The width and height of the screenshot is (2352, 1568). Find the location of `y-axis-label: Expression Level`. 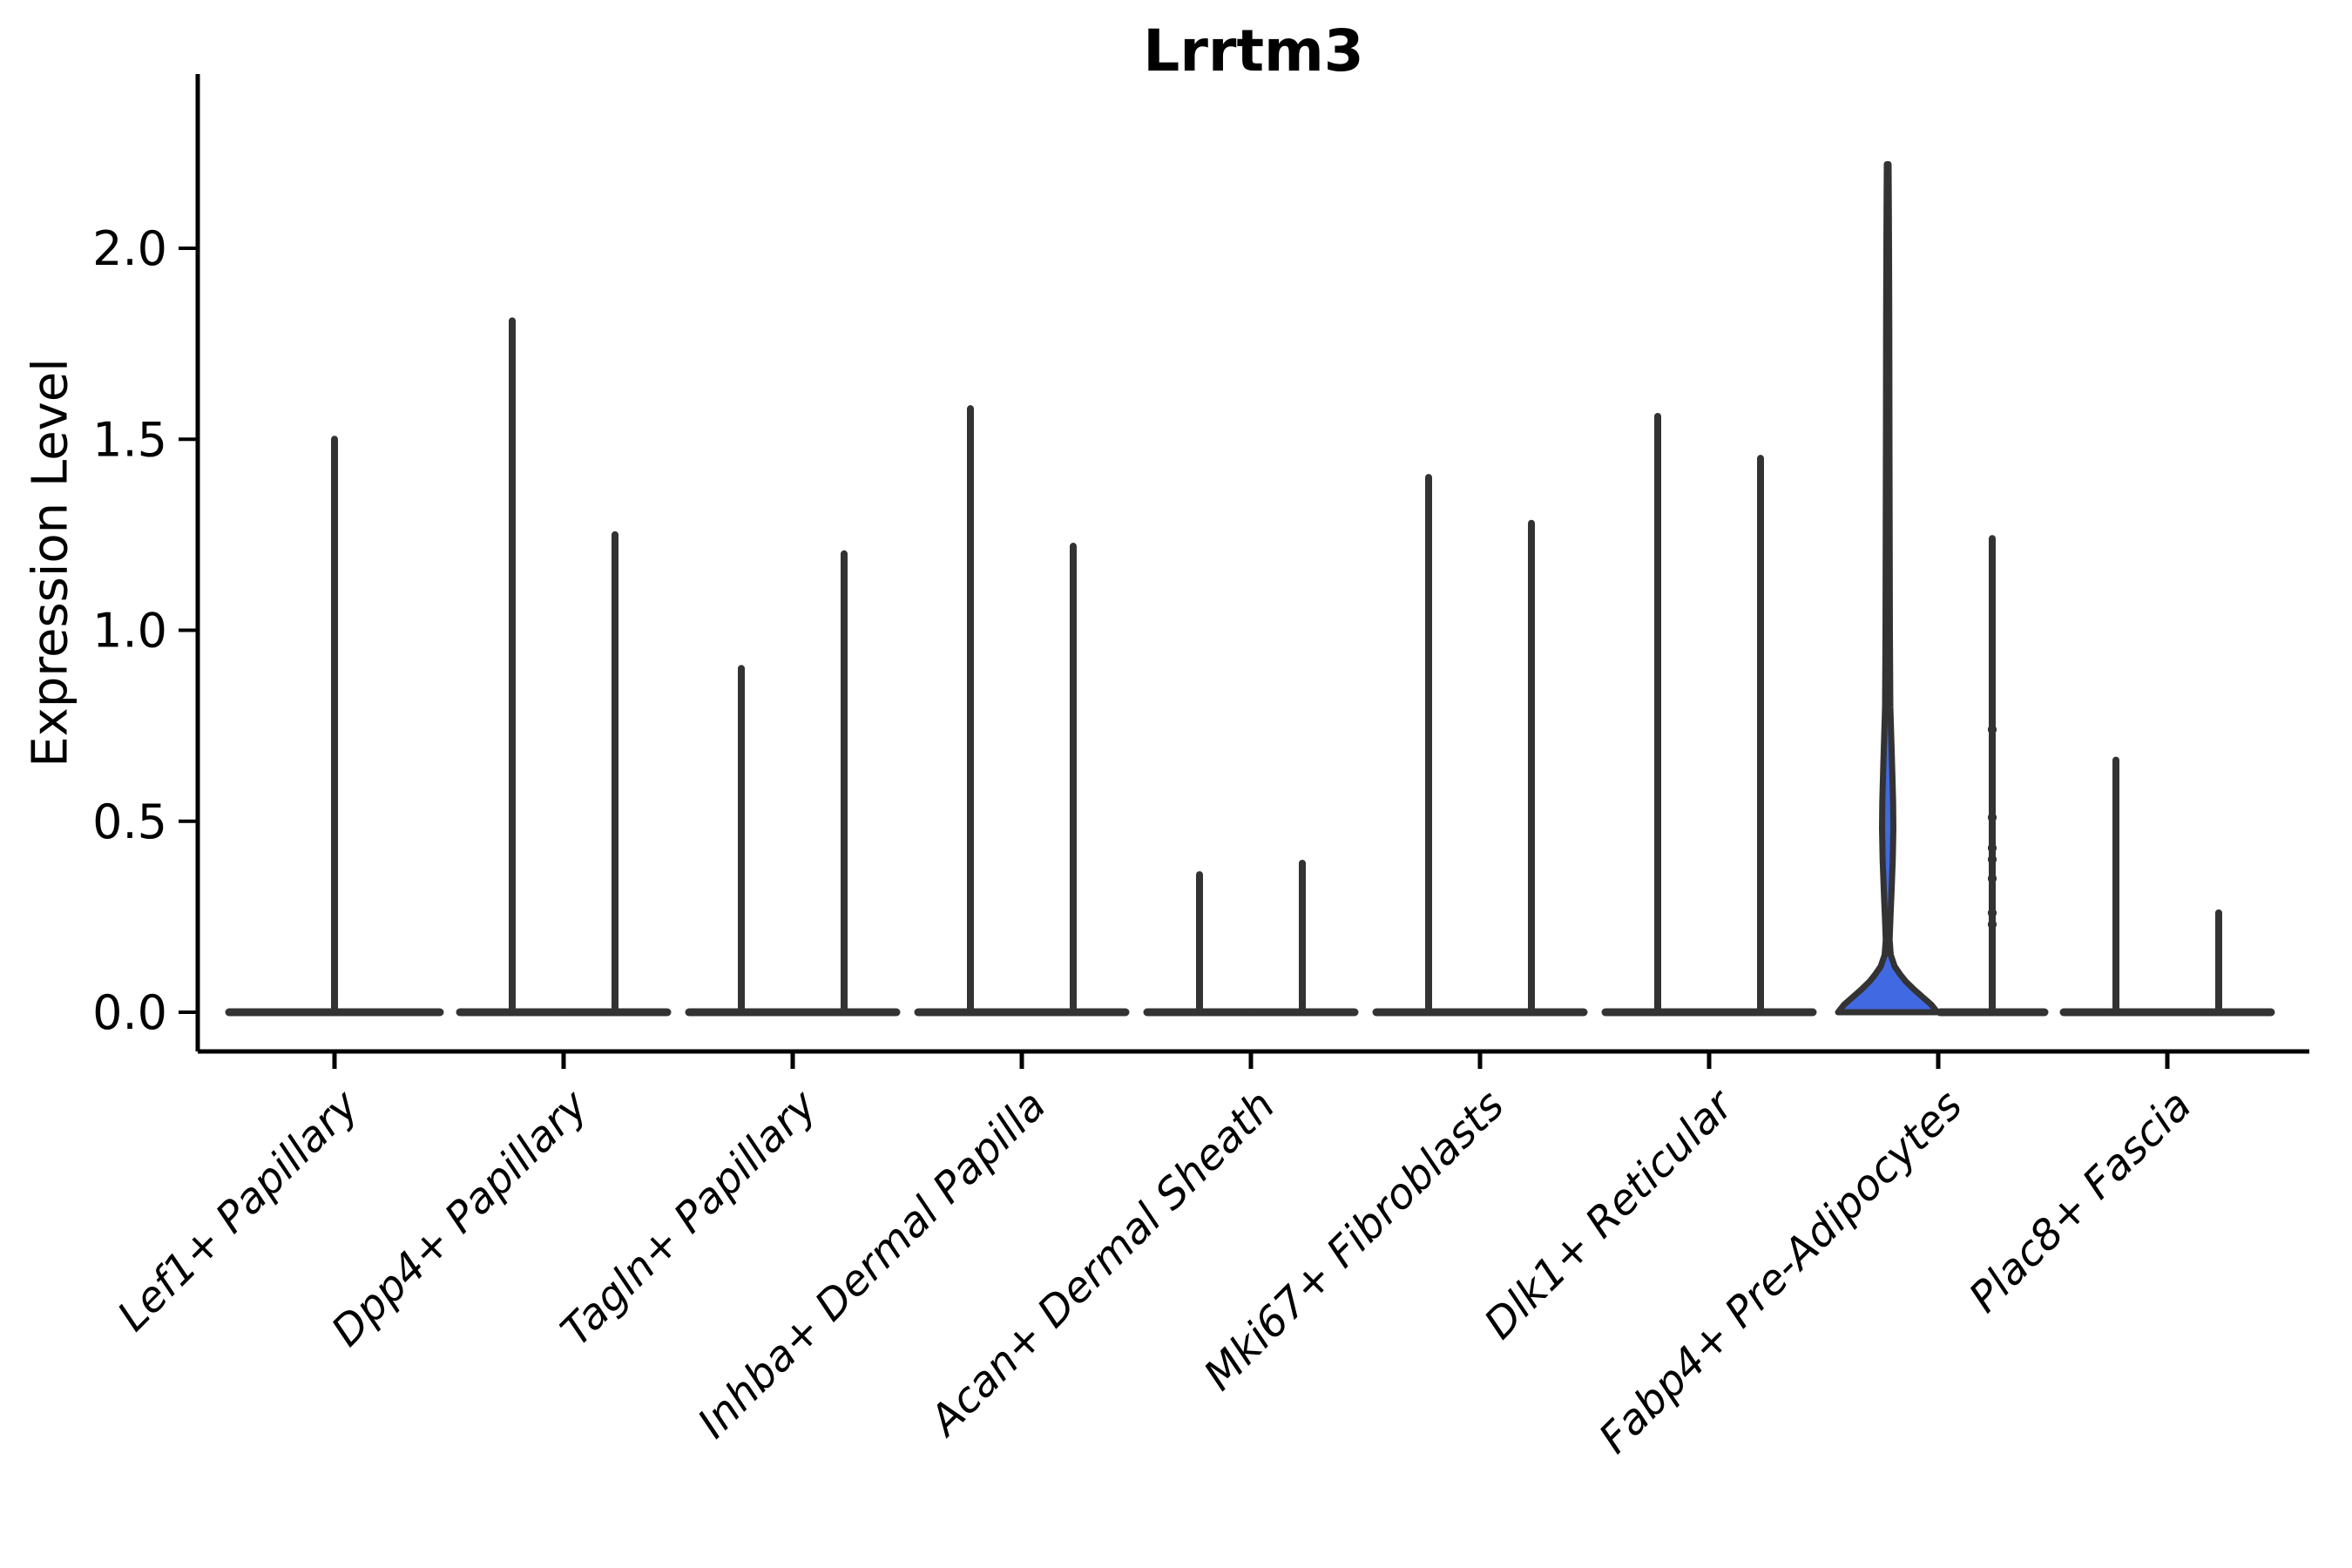

y-axis-label: Expression Level is located at coordinates (50, 562).